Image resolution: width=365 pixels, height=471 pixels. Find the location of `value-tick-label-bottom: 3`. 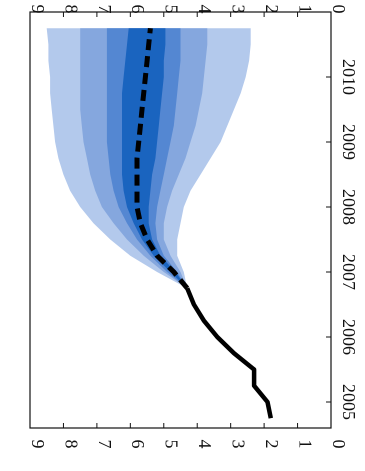

value-tick-label-bottom: 3 is located at coordinates (239, 444).